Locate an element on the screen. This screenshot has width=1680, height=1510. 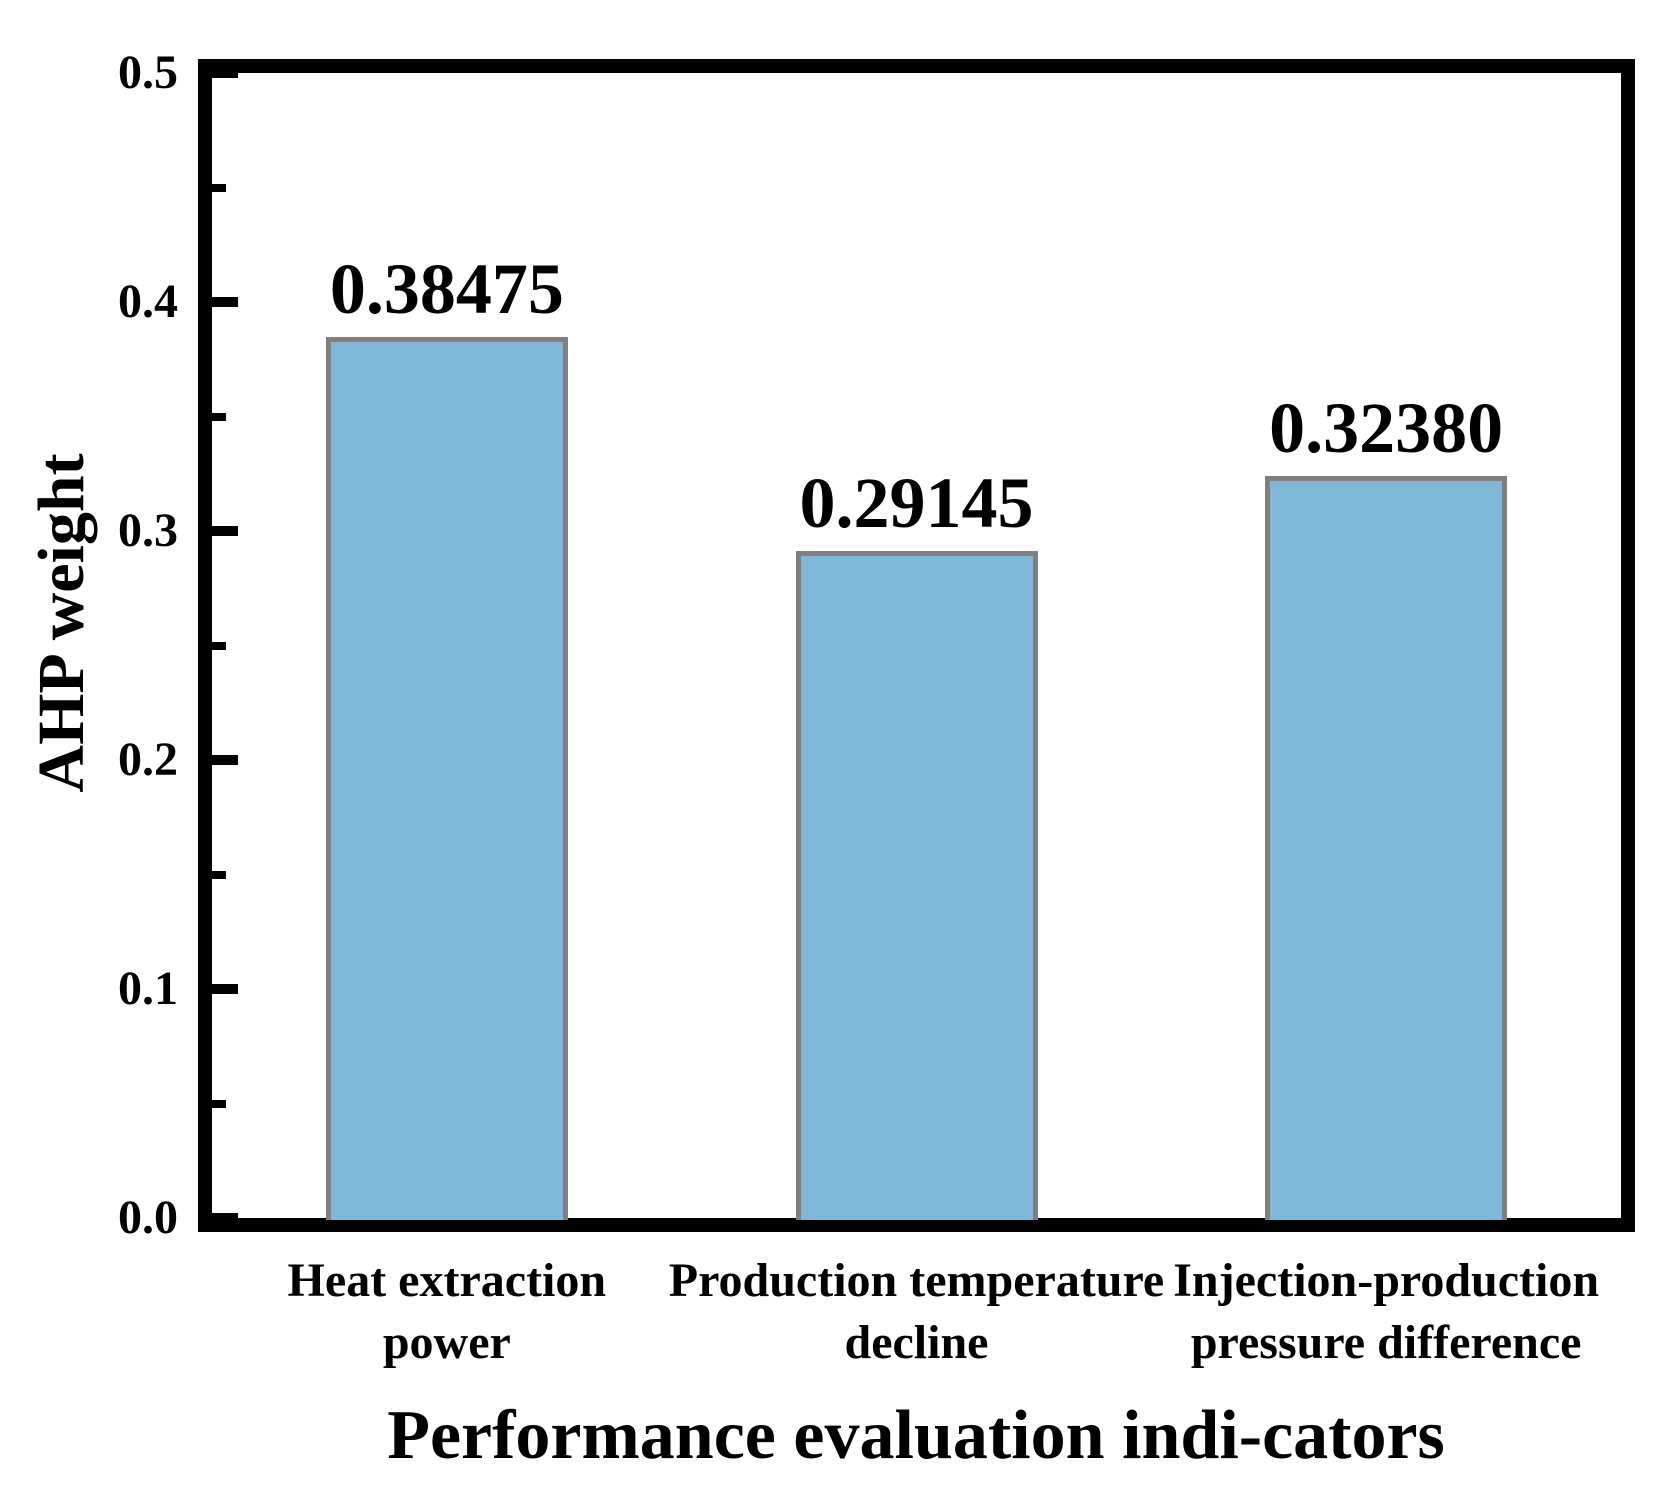
bar-value-label: 0.29145 is located at coordinates (916, 502).